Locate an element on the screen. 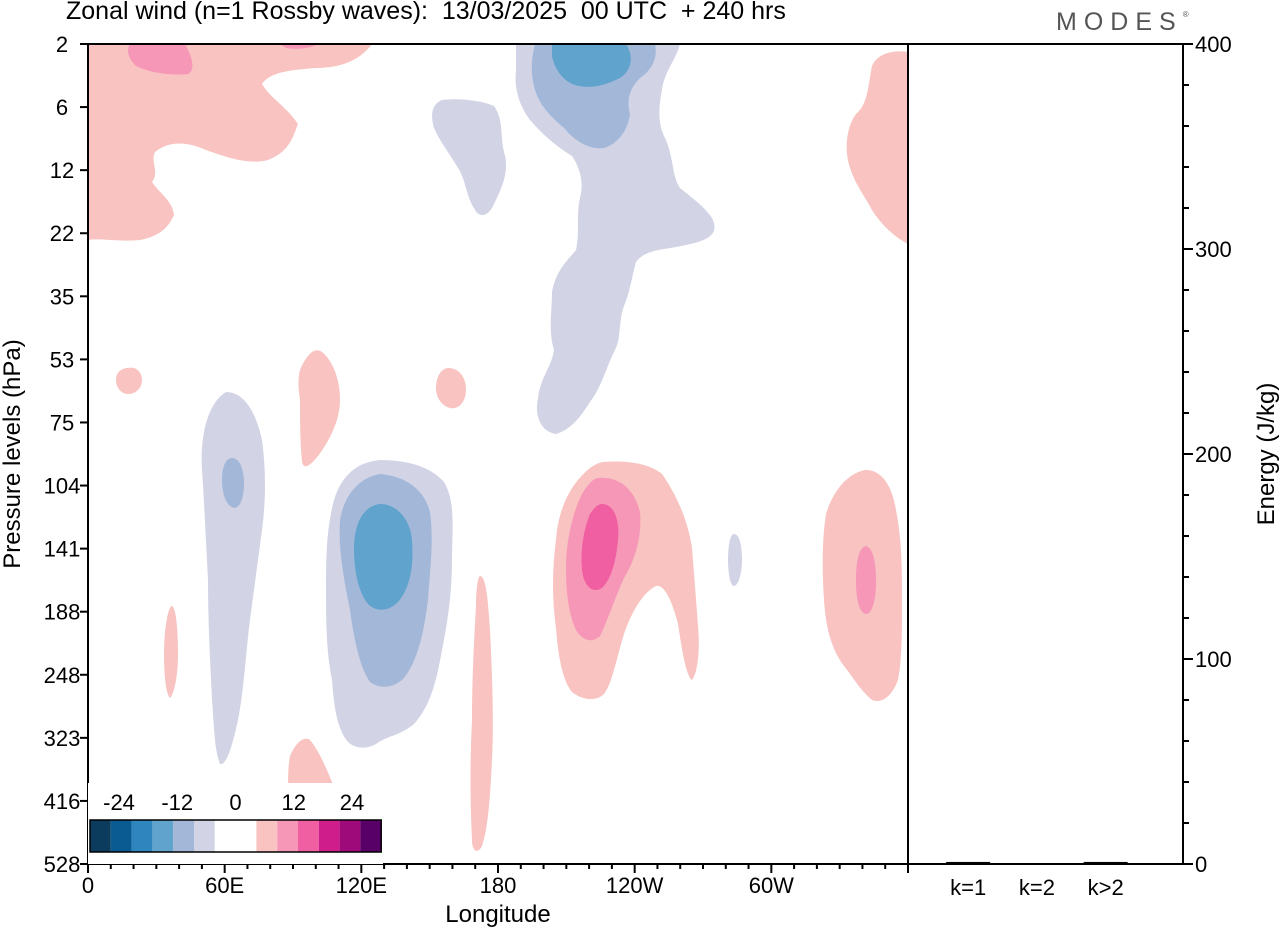  x-axis-title: Longitude is located at coordinates (497, 914).